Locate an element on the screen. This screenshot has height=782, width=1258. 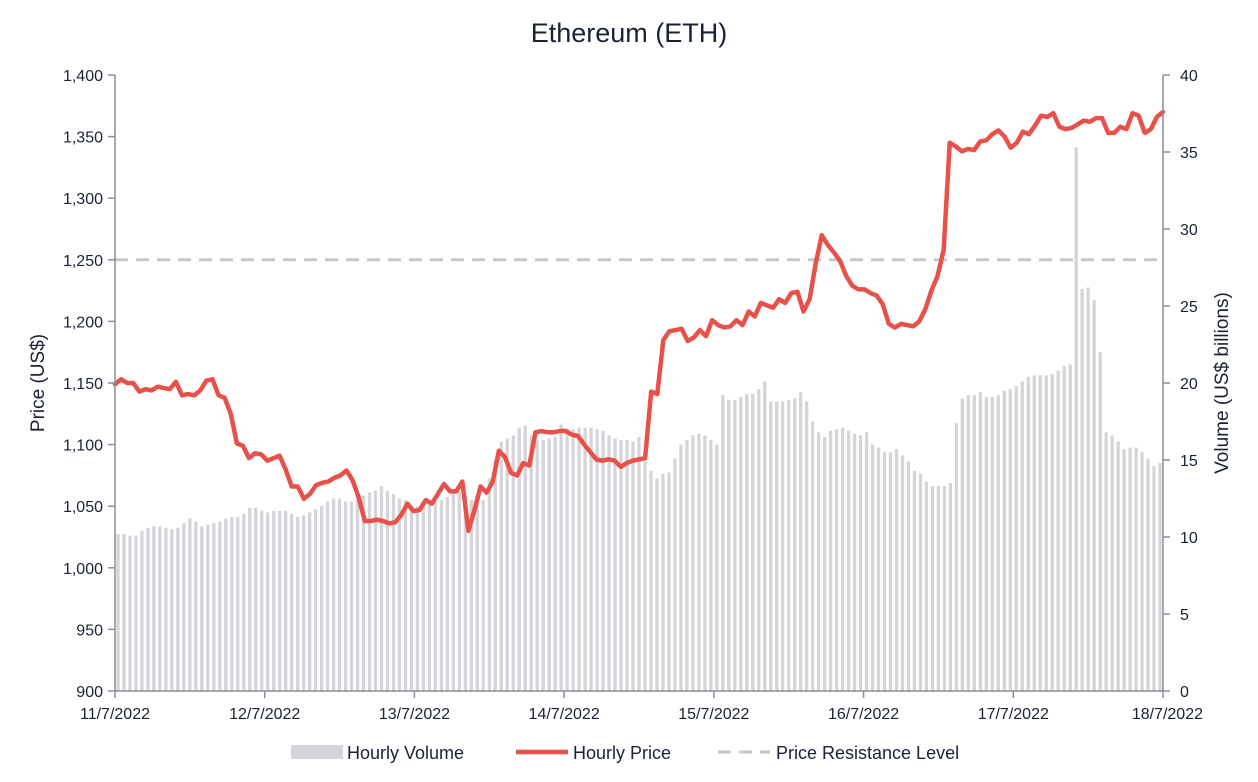
right-tick-label: 35 is located at coordinates (1189, 153).